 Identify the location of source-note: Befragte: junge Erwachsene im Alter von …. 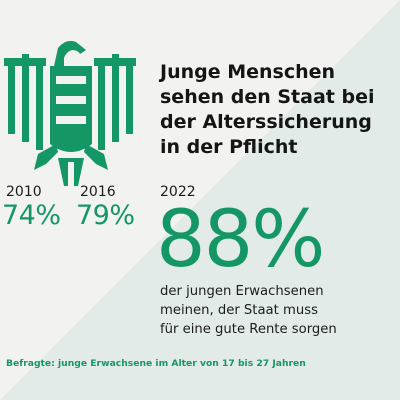
(156, 363).